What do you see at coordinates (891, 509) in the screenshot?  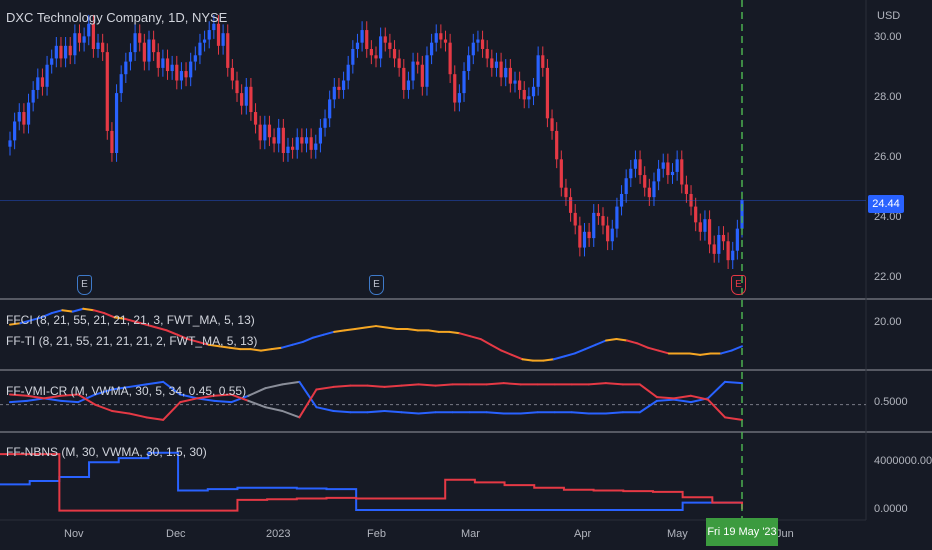 I see `nbns-tick: 0.0000` at bounding box center [891, 509].